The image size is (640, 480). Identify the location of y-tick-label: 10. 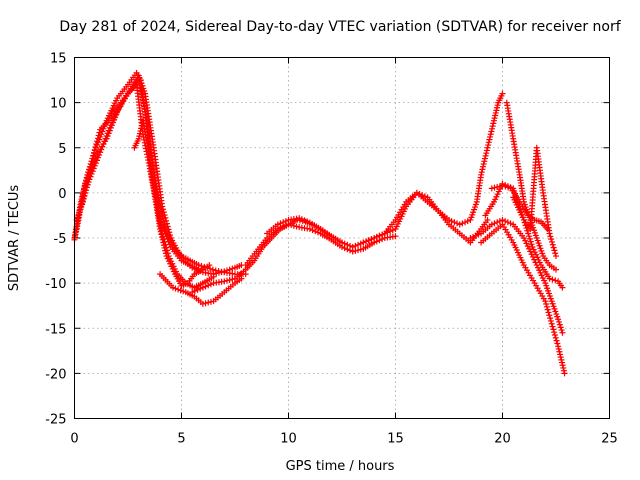
(58, 104).